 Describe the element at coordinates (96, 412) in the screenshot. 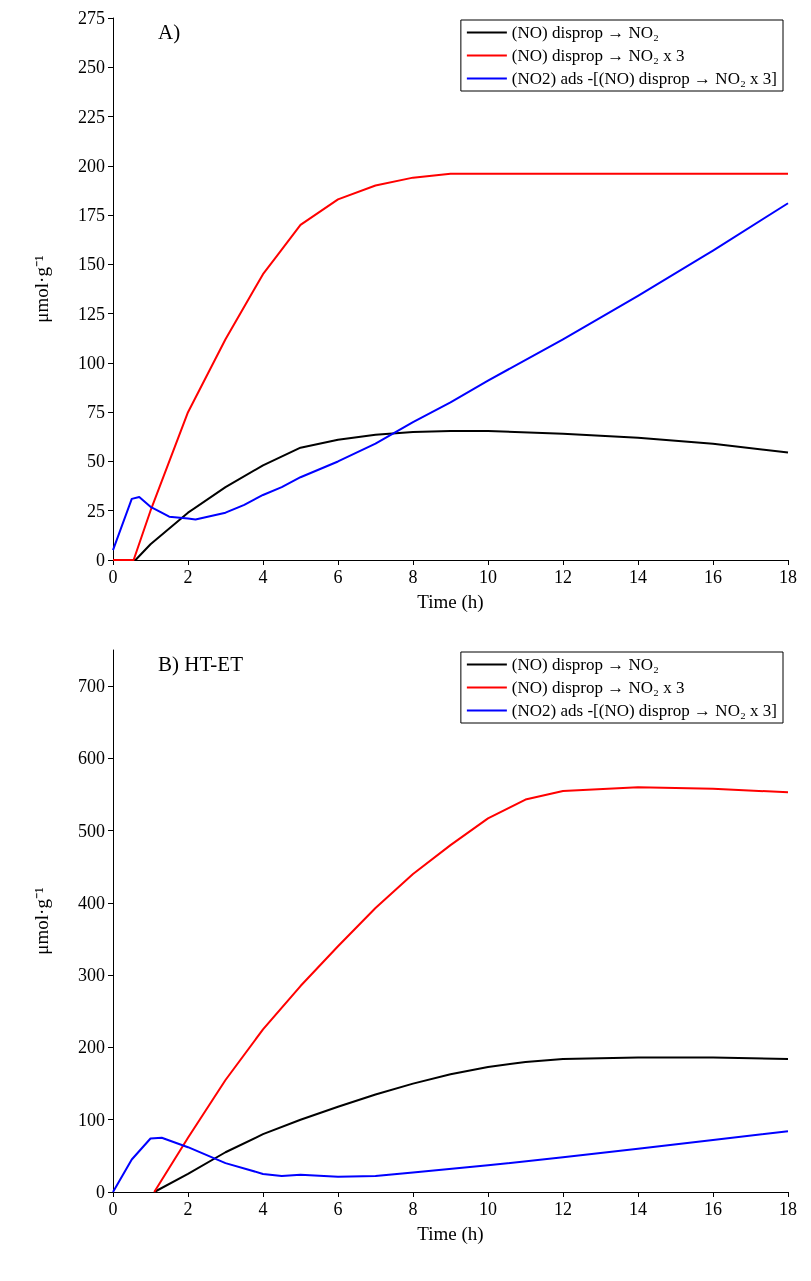

I see `y-tick-label: 75` at that location.